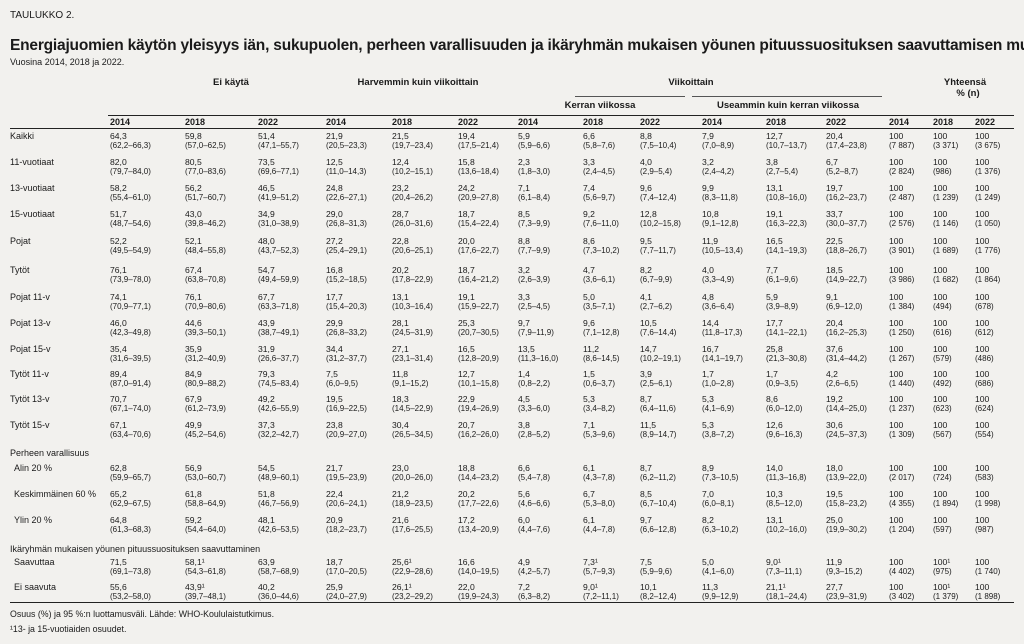  Describe the element at coordinates (984, 473) in the screenshot. I see `table-cell: 100 (583)` at that location.